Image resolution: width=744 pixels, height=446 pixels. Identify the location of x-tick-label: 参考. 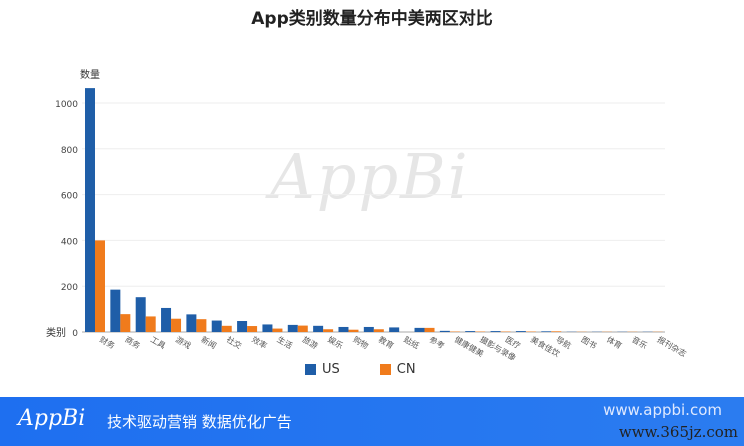
(437, 342).